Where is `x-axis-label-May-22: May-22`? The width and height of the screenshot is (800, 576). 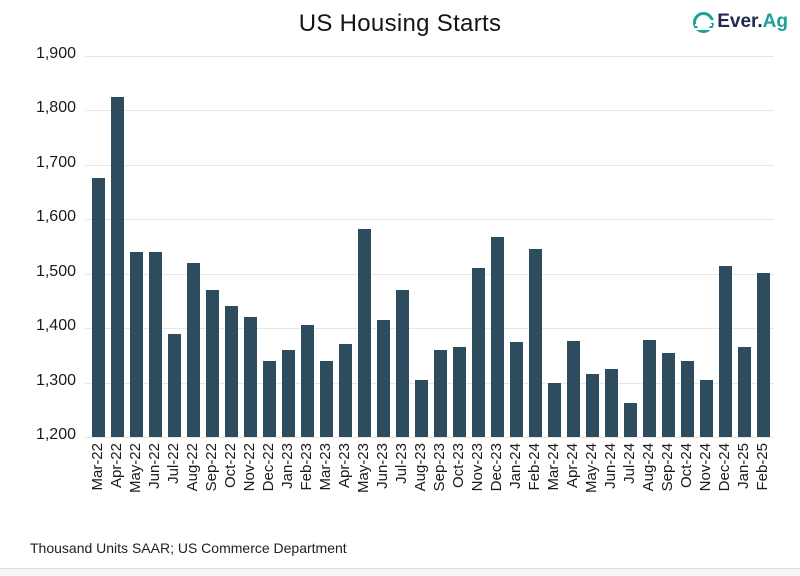 x-axis-label-May-22: May-22 is located at coordinates (136, 468).